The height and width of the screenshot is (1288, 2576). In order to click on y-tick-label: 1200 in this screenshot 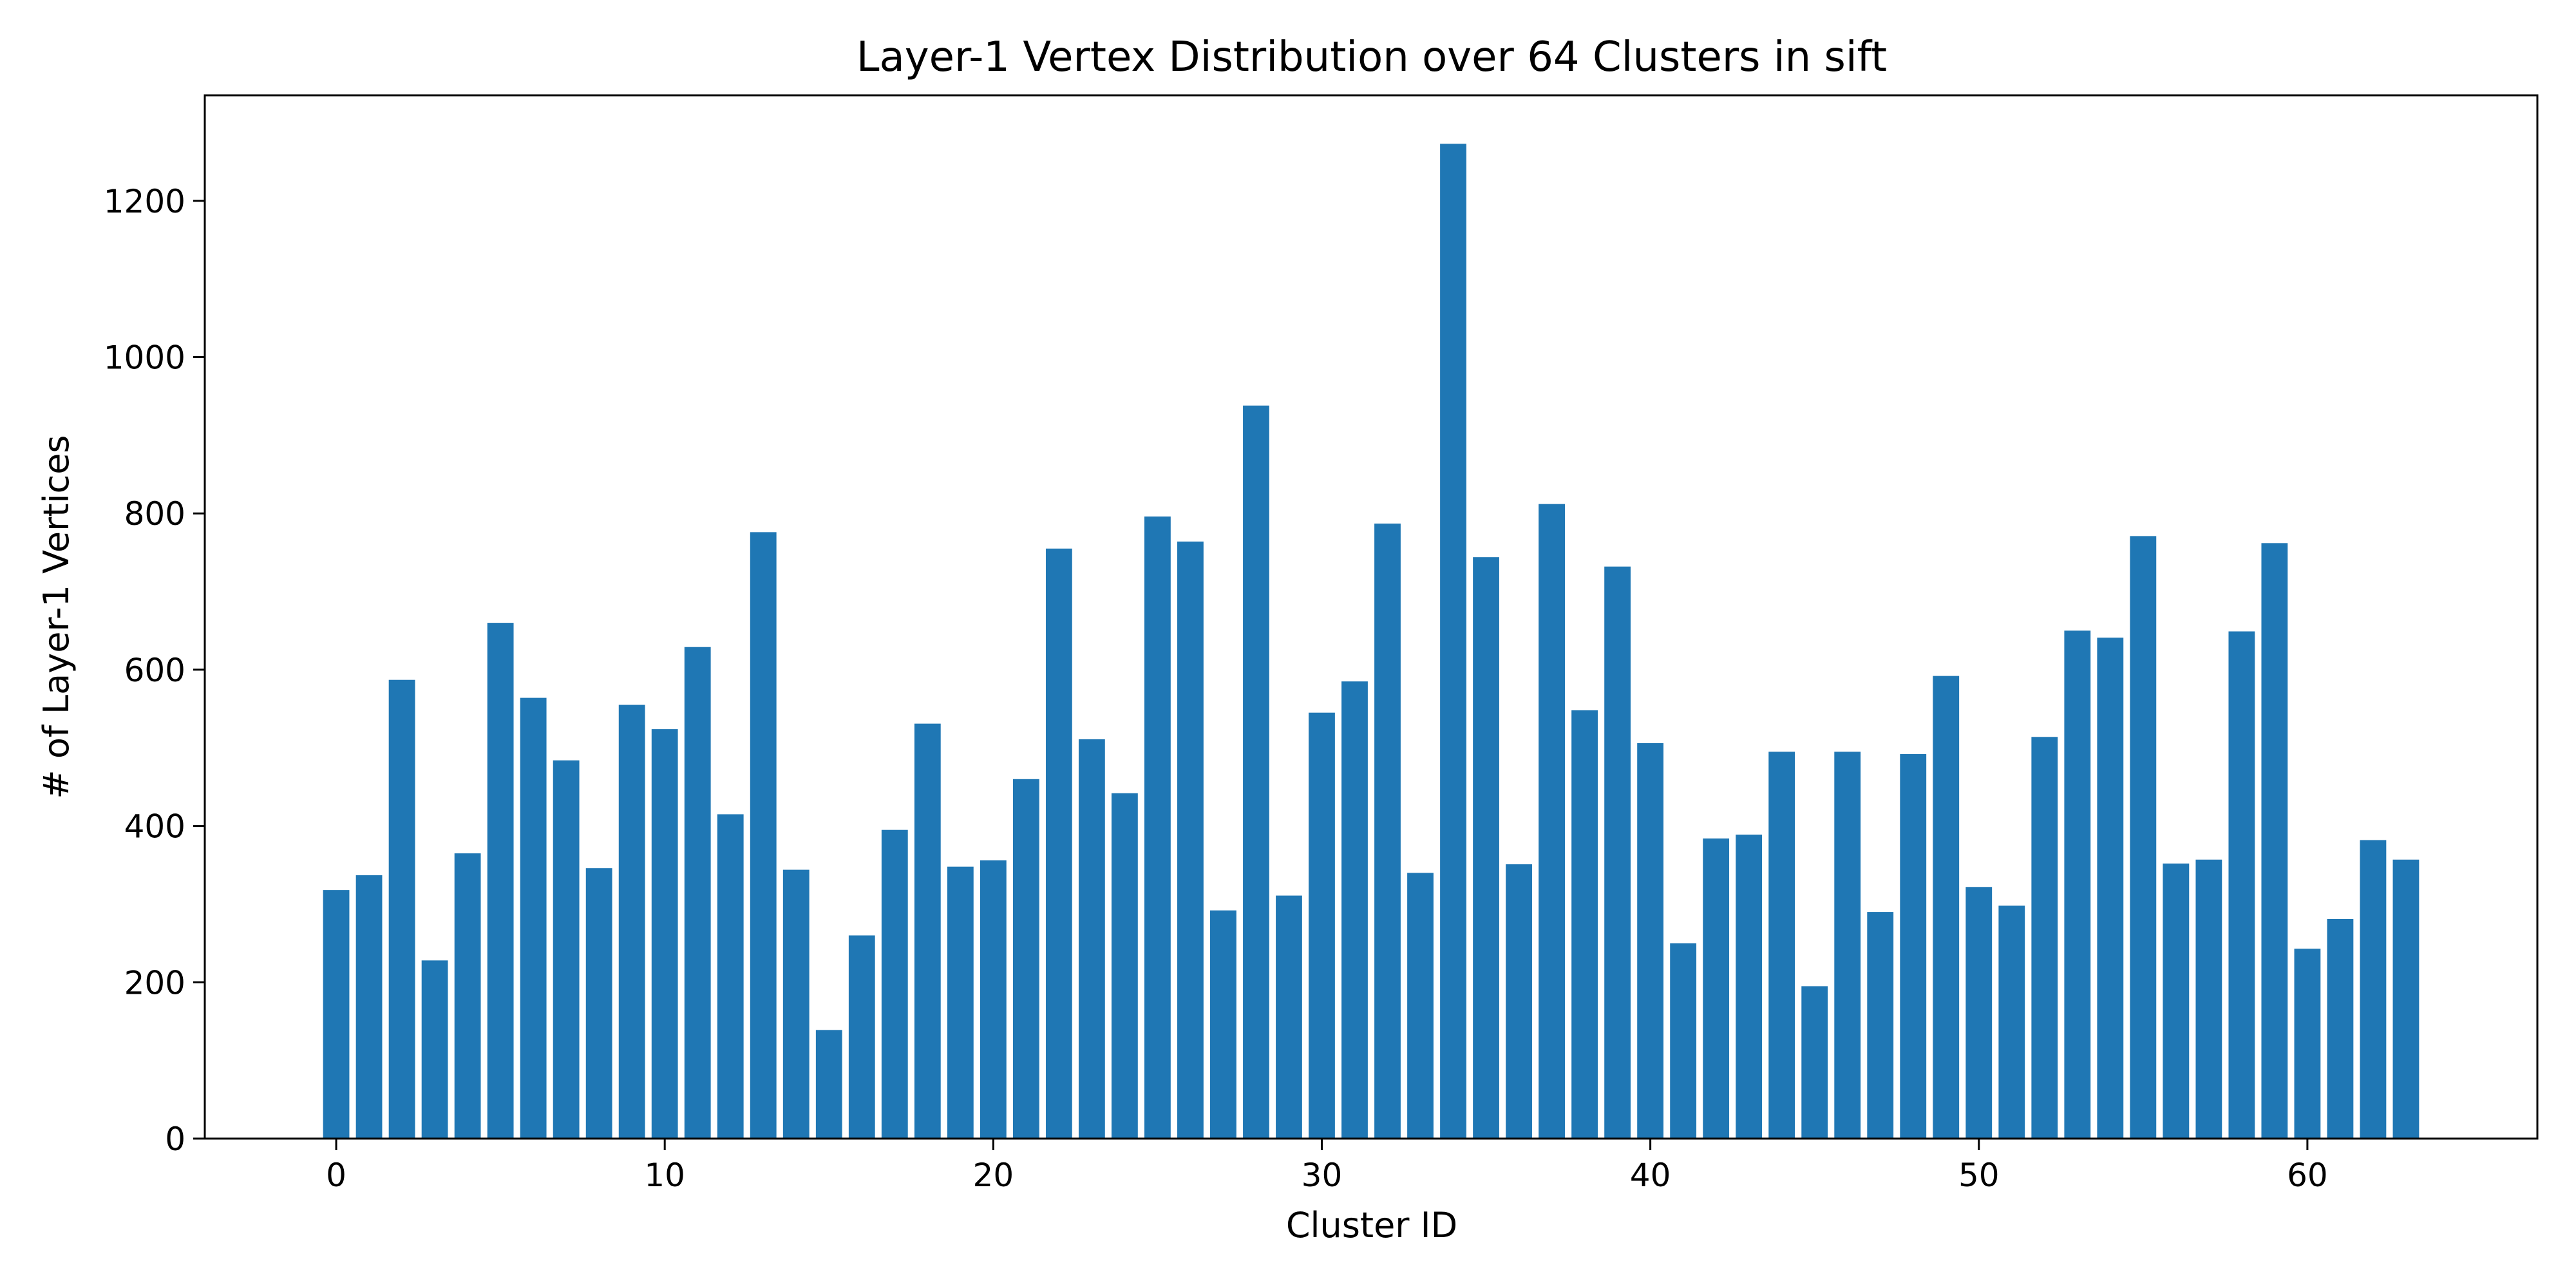, I will do `click(144, 201)`.